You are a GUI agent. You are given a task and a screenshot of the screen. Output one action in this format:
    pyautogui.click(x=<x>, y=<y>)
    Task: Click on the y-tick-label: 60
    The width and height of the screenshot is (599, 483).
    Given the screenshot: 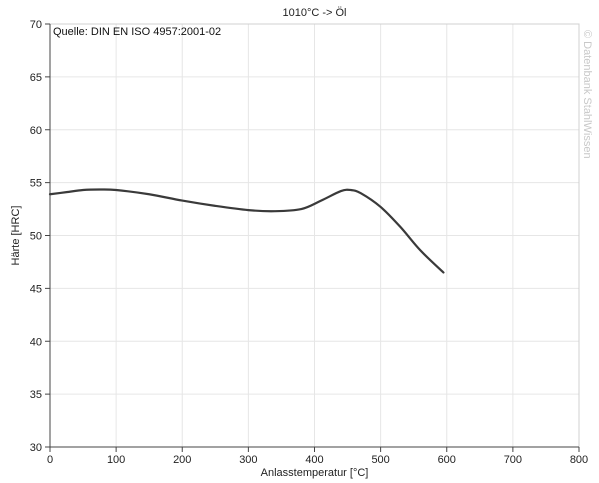 What is the action you would take?
    pyautogui.click(x=36, y=131)
    